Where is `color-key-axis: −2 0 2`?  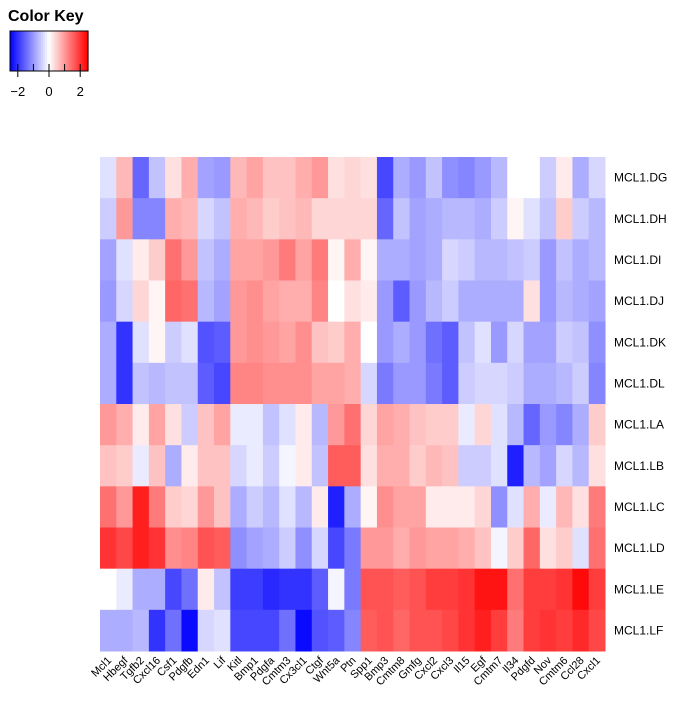
color-key-axis: −2 0 2 is located at coordinates (47, 81).